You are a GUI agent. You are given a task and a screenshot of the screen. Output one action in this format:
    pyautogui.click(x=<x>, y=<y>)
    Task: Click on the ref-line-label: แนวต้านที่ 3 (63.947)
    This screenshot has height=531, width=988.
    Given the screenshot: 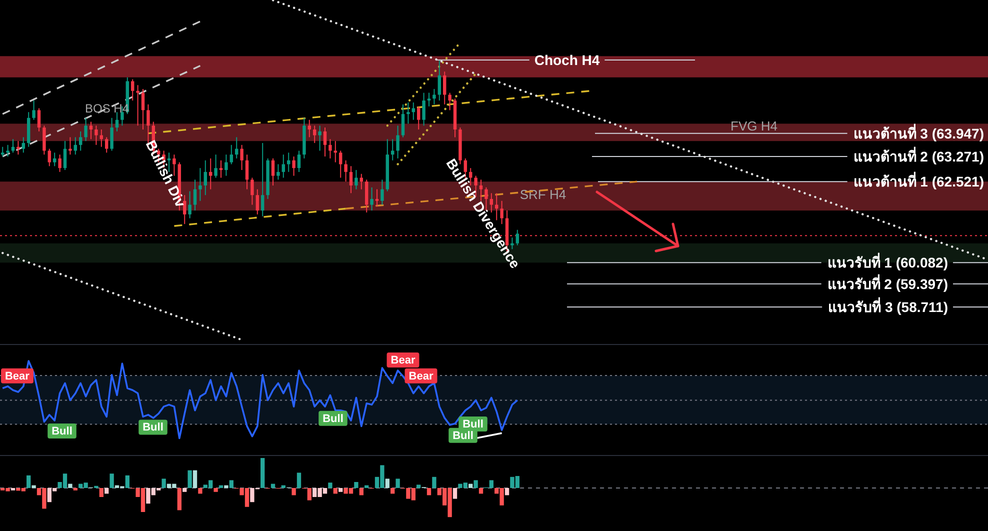 What is the action you would take?
    pyautogui.click(x=918, y=132)
    